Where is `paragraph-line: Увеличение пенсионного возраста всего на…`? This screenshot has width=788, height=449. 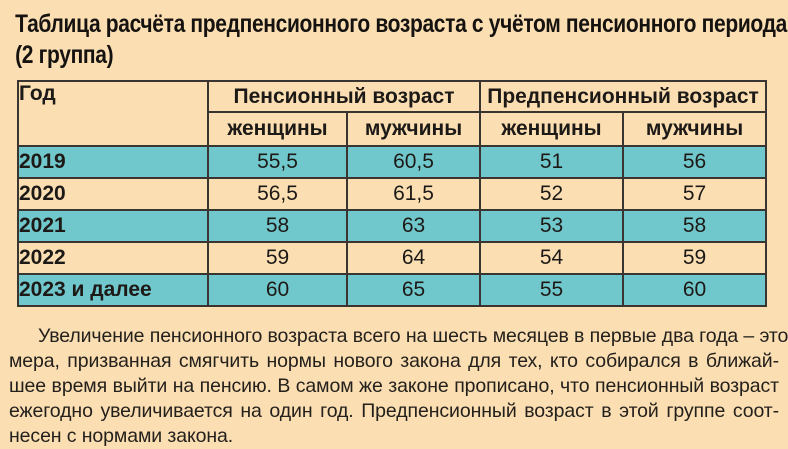
paragraph-line: Увеличение пенсионного возраста всего на… is located at coordinates (413, 336).